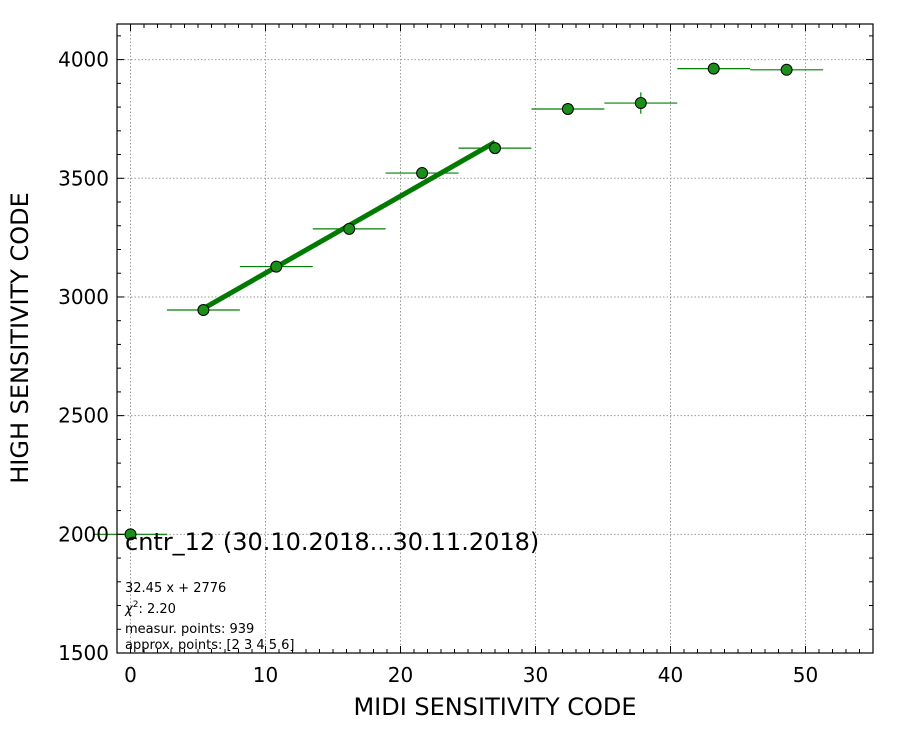  I want to click on y-axis-title: HIGH SENSITIVITY CODE, so click(20, 338).